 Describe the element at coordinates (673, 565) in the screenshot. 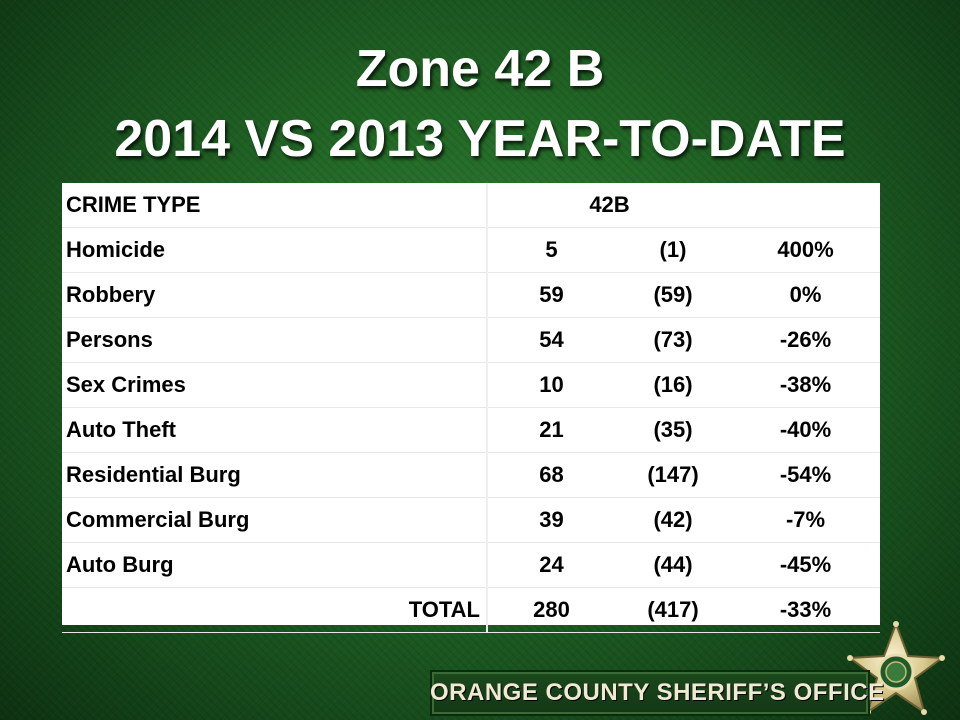

I see `value-2013-cell: (44)` at that location.